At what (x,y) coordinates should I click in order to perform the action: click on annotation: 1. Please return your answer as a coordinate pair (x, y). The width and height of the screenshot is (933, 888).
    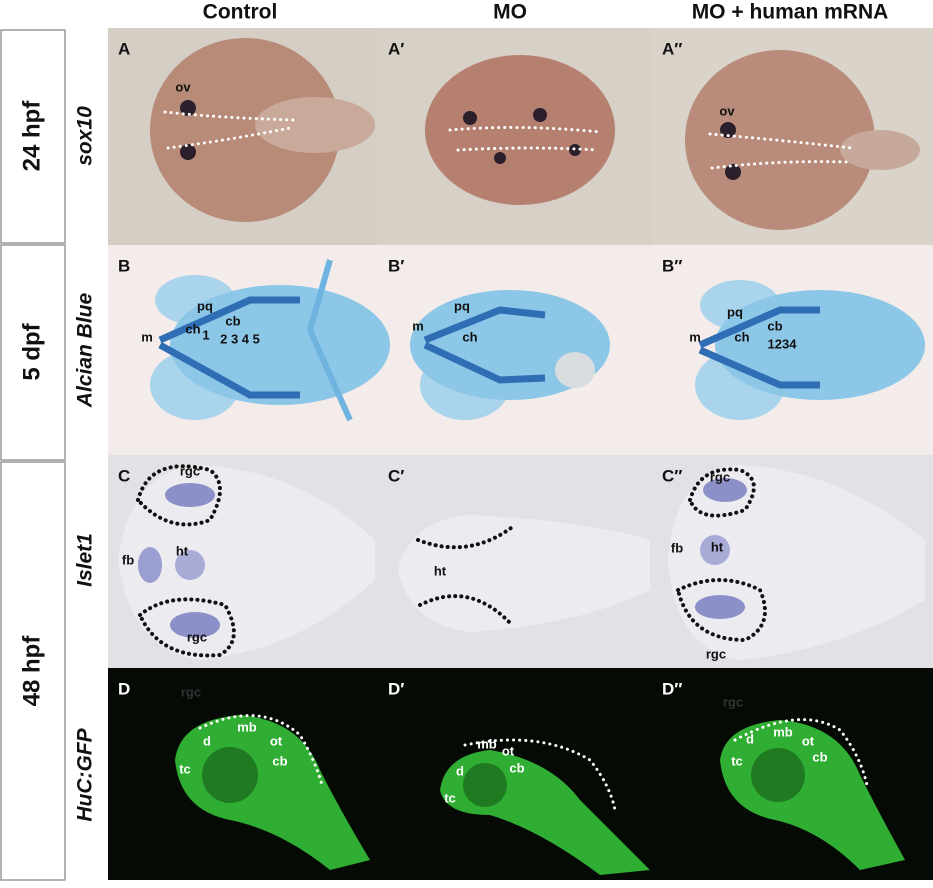
    Looking at the image, I should click on (205, 334).